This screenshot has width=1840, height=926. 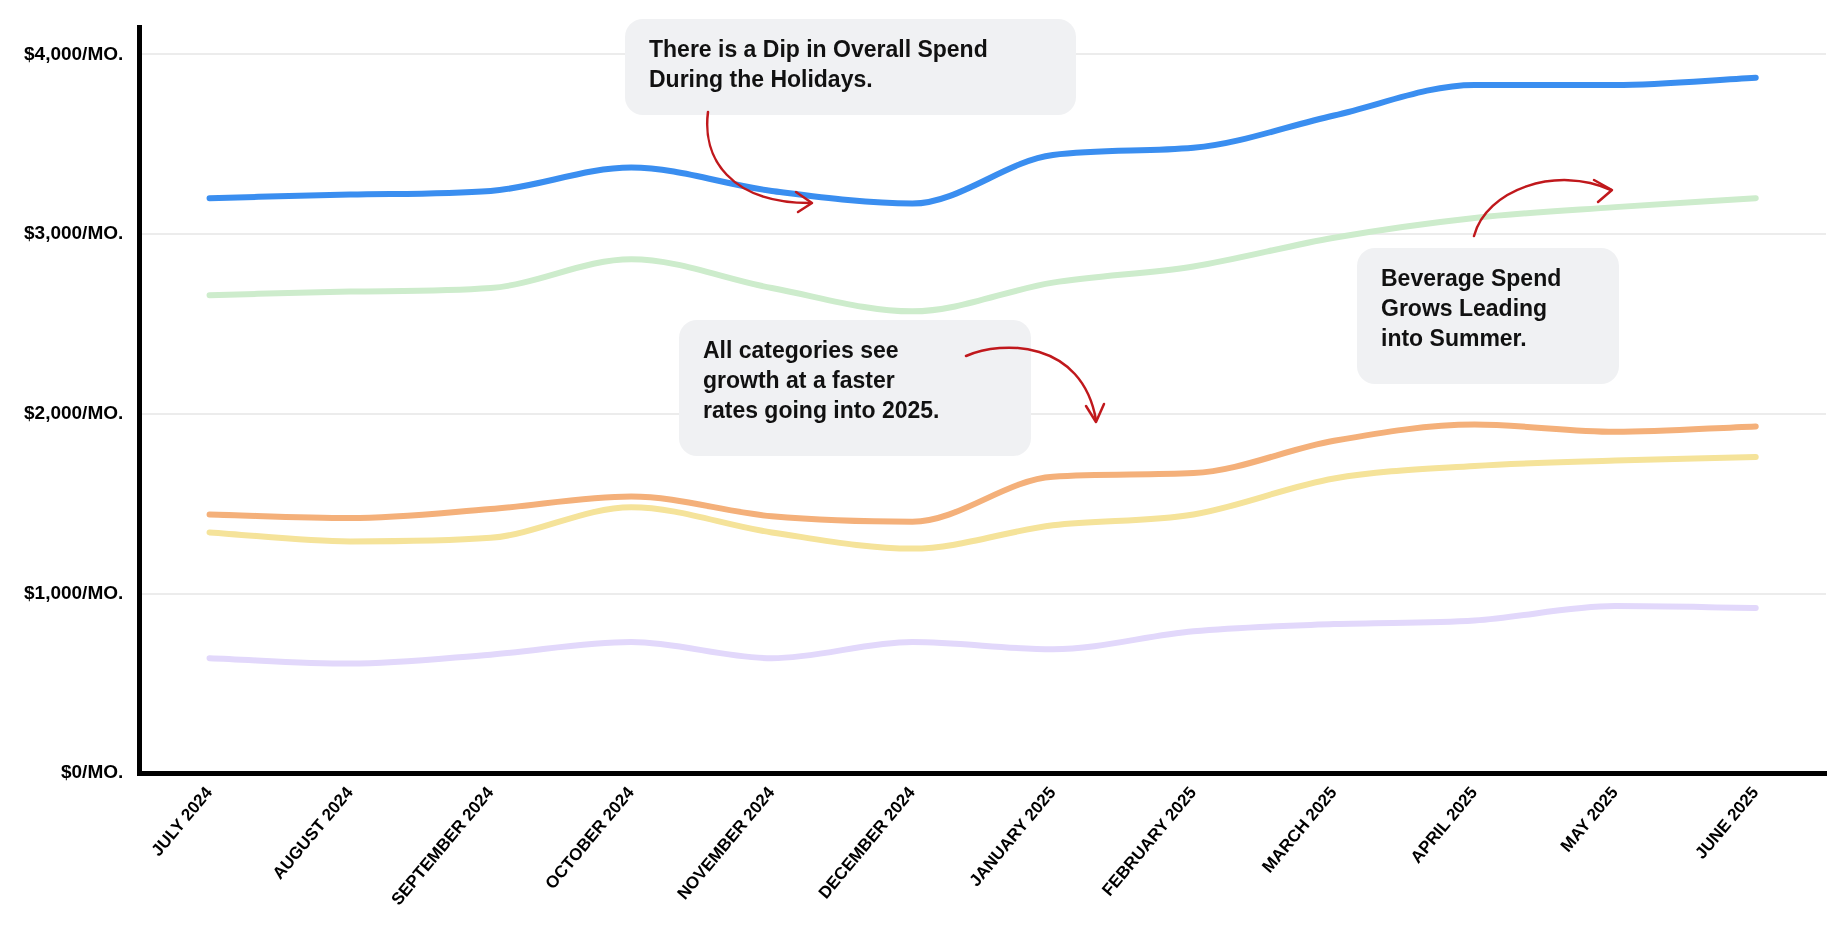 I want to click on y-tick-label: $4,000/MO., so click(x=74, y=53).